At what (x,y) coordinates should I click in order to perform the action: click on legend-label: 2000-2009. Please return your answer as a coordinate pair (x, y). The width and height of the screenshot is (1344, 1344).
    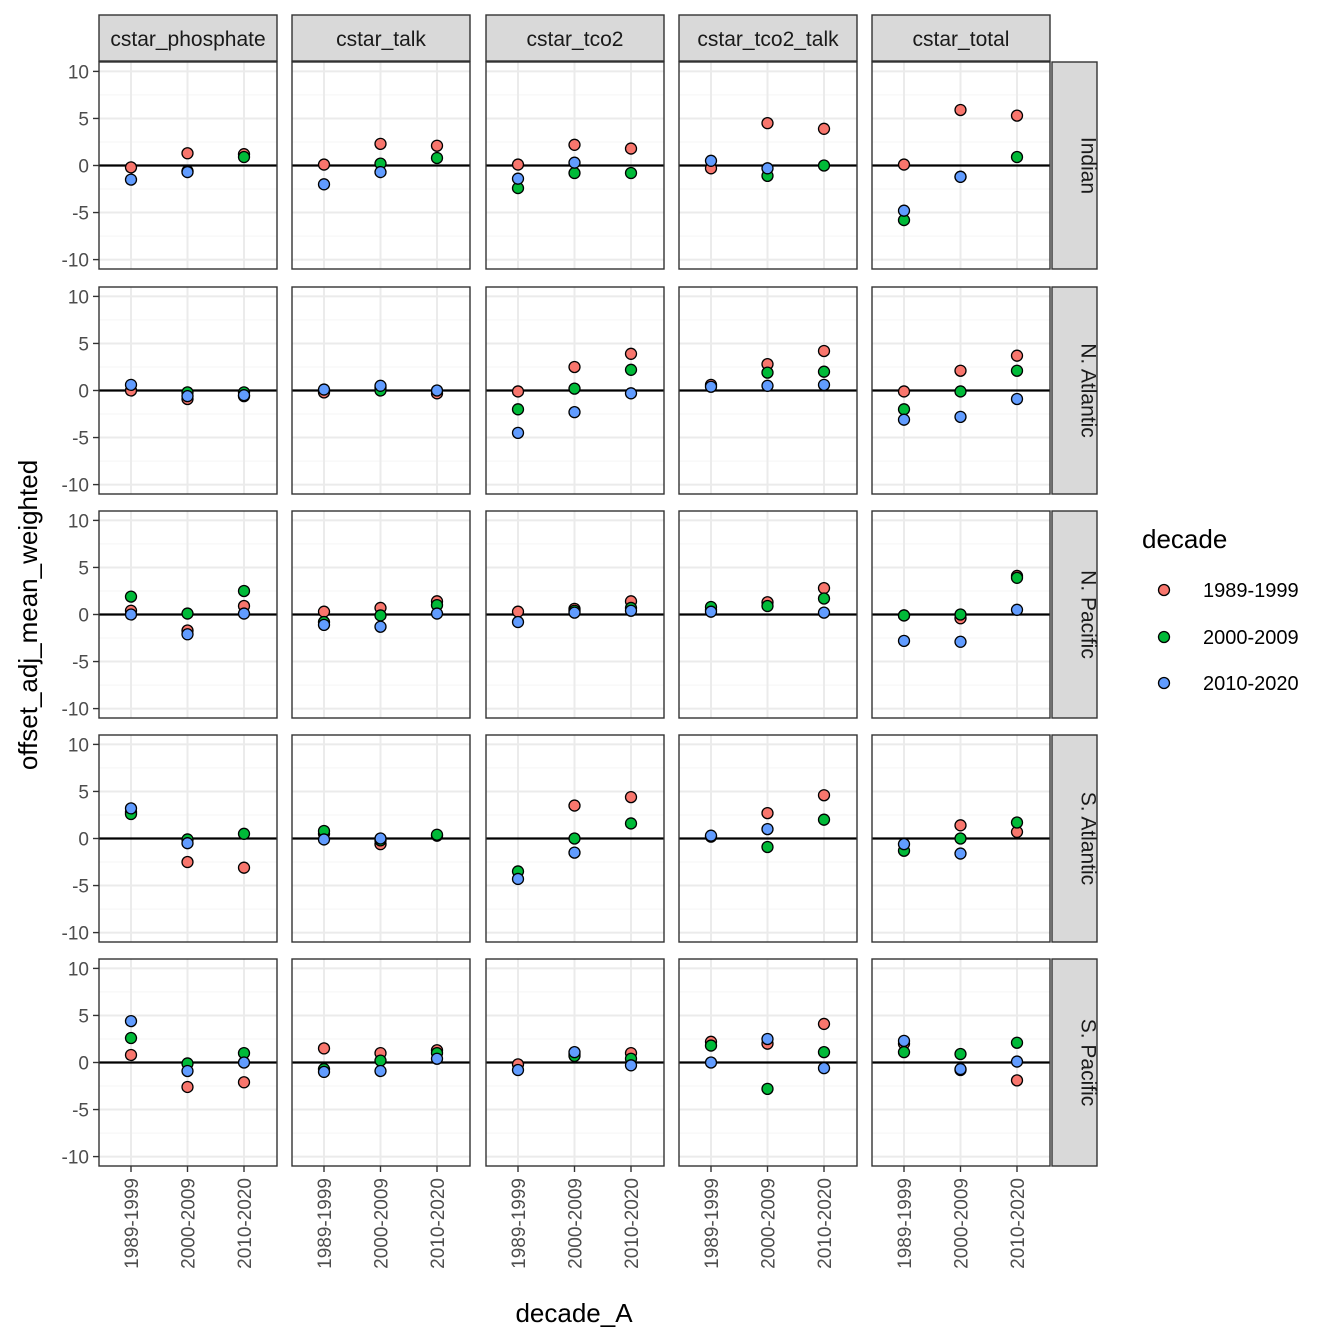
    Looking at the image, I should click on (1251, 638).